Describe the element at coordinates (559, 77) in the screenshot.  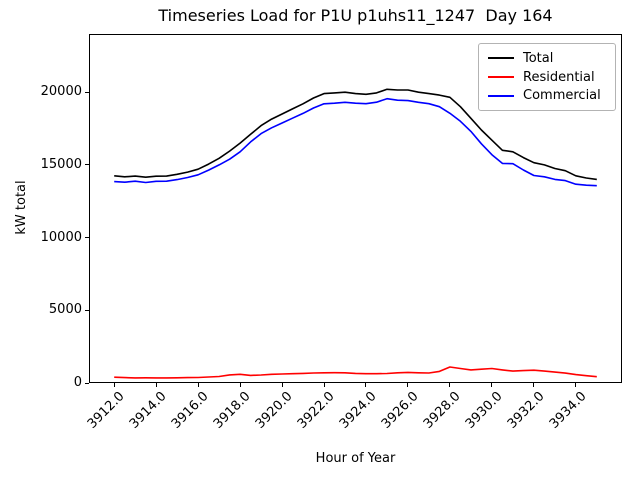
I see `legend-label: Residential` at that location.